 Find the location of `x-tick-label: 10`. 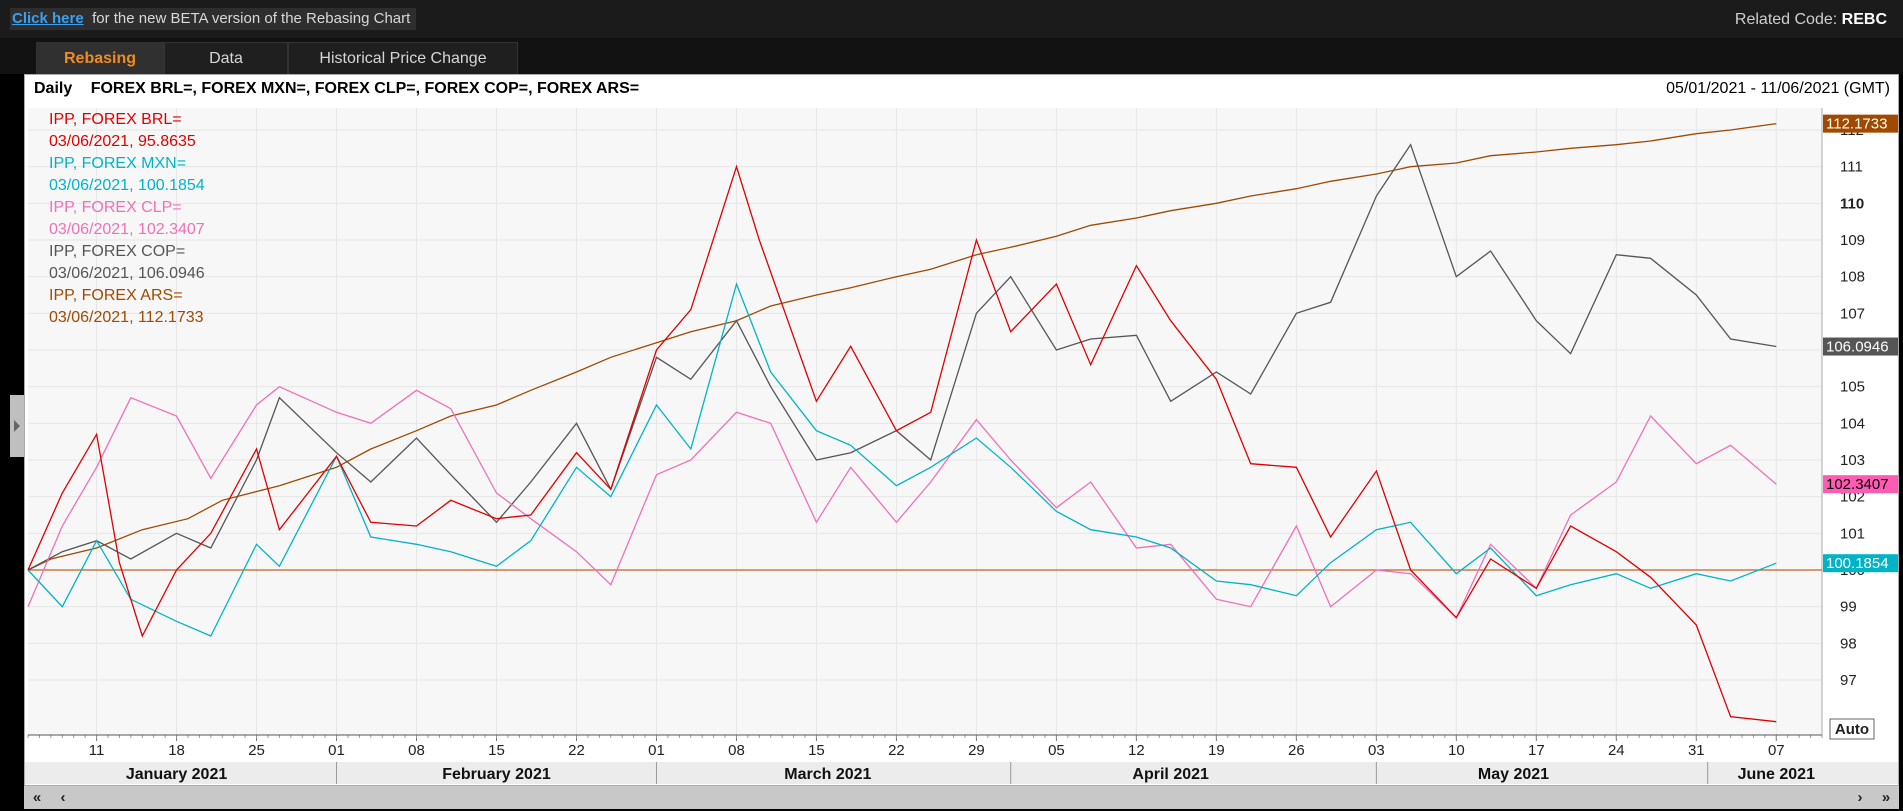

x-tick-label: 10 is located at coordinates (1456, 750).